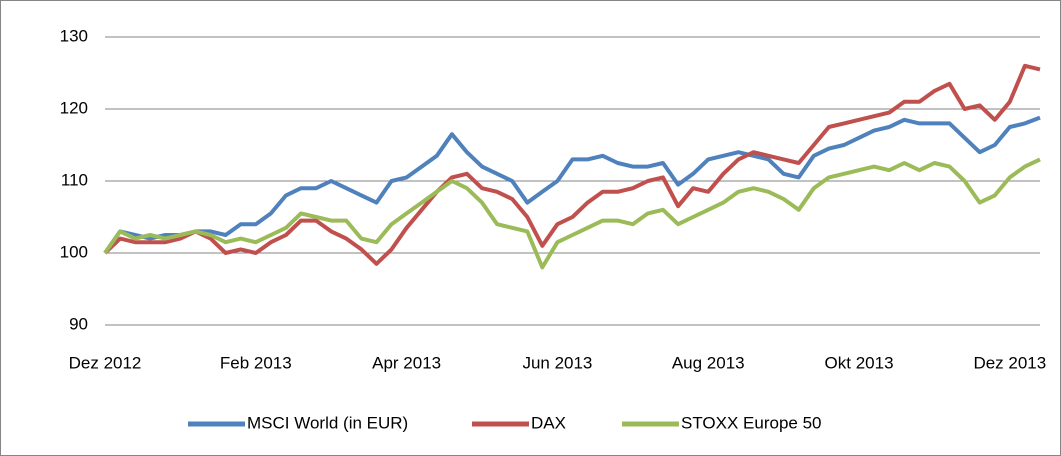  Describe the element at coordinates (557, 362) in the screenshot. I see `x-tick-label: Jun 2013` at that location.